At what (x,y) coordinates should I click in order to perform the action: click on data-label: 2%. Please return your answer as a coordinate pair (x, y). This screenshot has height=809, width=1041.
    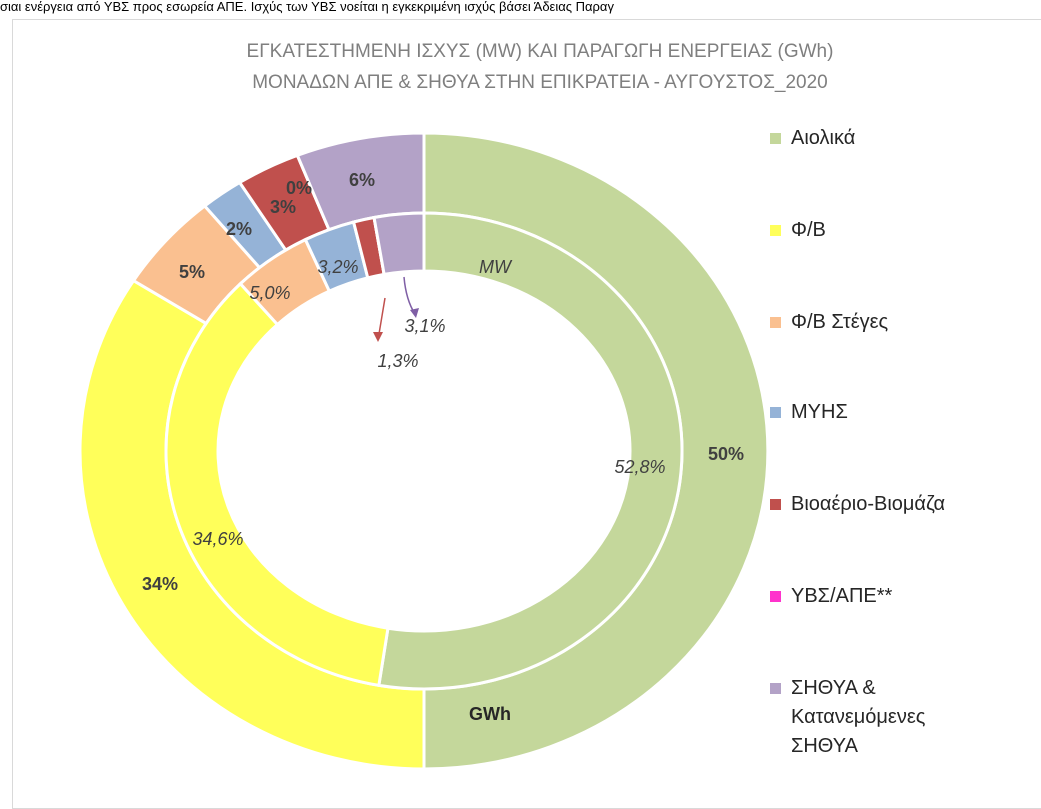
    Looking at the image, I should click on (239, 229).